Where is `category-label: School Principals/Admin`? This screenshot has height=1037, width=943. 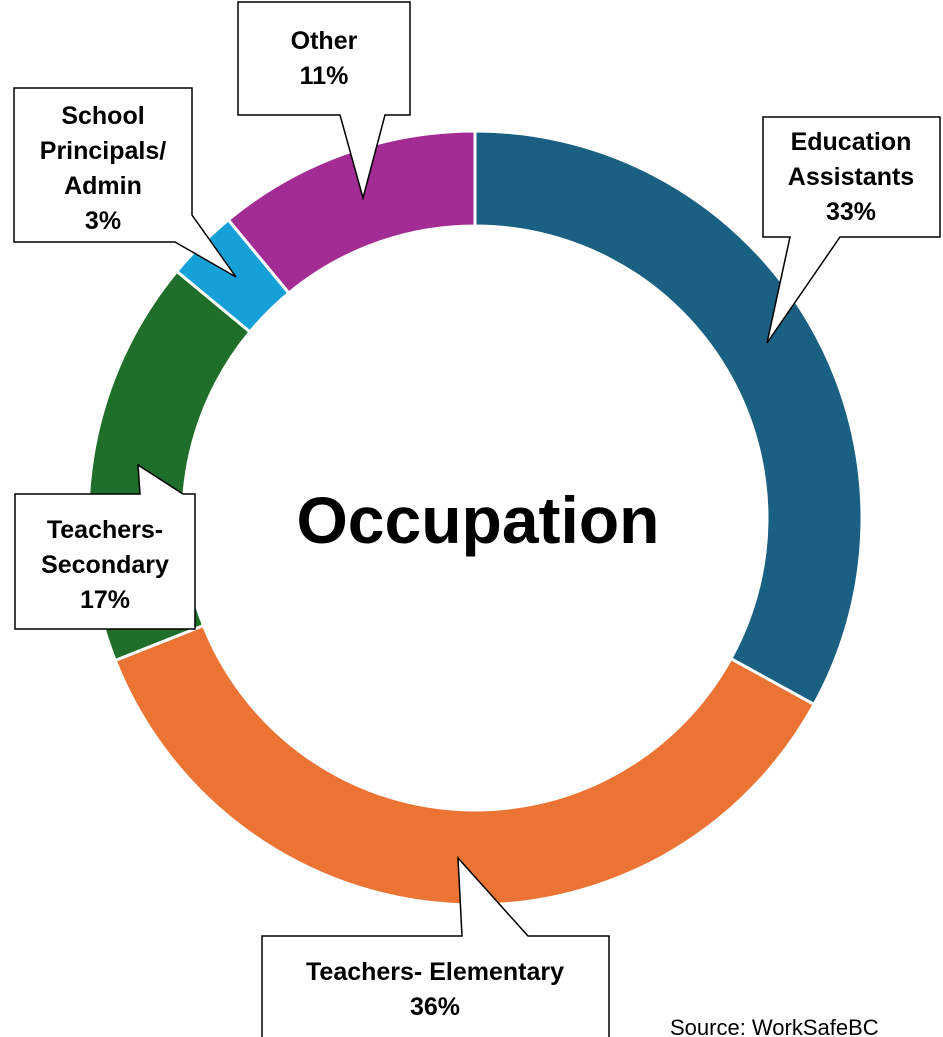 category-label: School Principals/Admin is located at coordinates (103, 151).